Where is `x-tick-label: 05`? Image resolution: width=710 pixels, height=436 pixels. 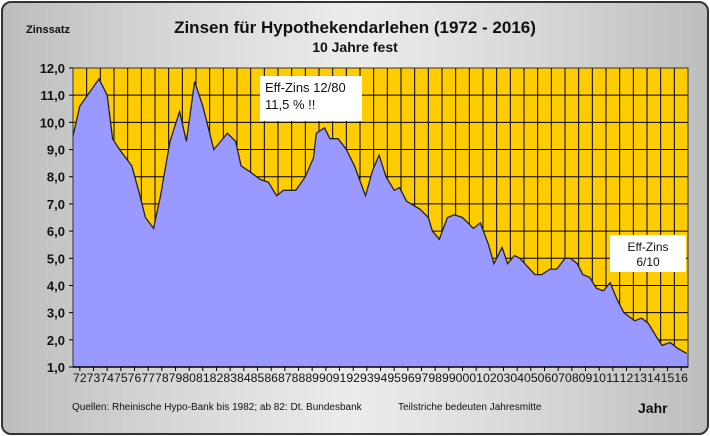
x-tick-label: 05 is located at coordinates (531, 379).